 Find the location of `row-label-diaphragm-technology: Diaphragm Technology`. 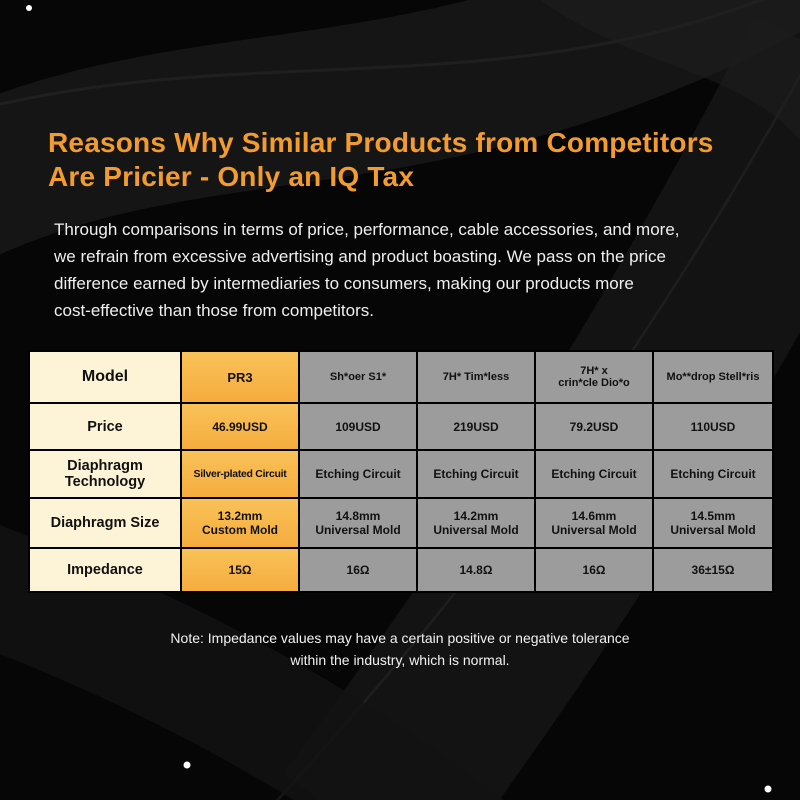

row-label-diaphragm-technology: Diaphragm Technology is located at coordinates (105, 474).